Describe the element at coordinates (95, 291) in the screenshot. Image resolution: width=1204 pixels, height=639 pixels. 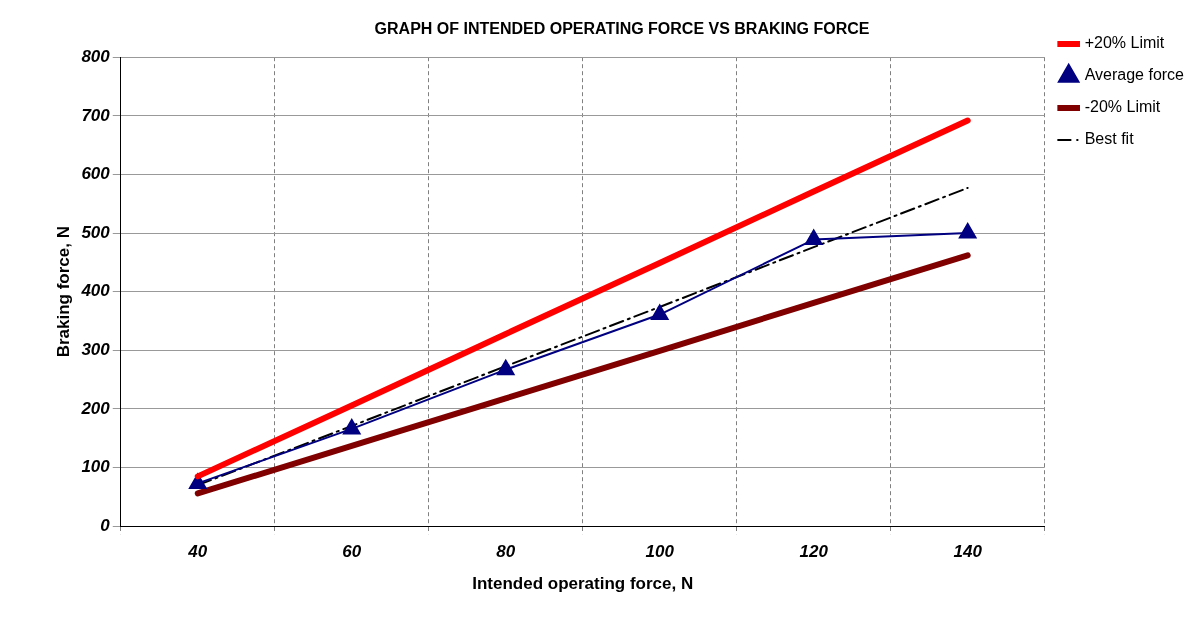
I see `y-tick-label: 400` at that location.